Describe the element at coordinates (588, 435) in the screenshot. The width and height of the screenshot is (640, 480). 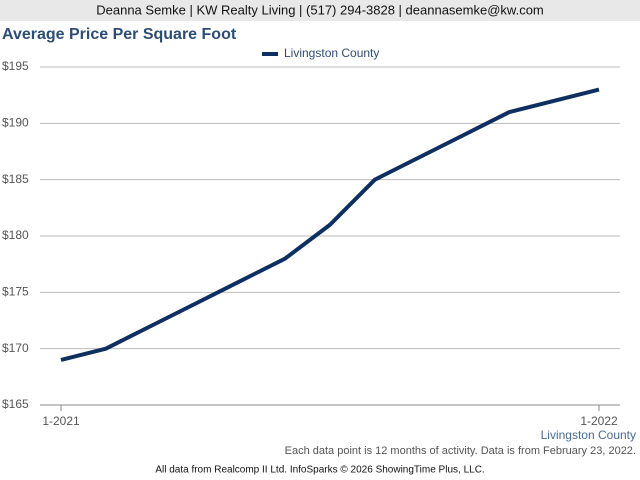
I see `x-axis-label: Livingston County` at that location.